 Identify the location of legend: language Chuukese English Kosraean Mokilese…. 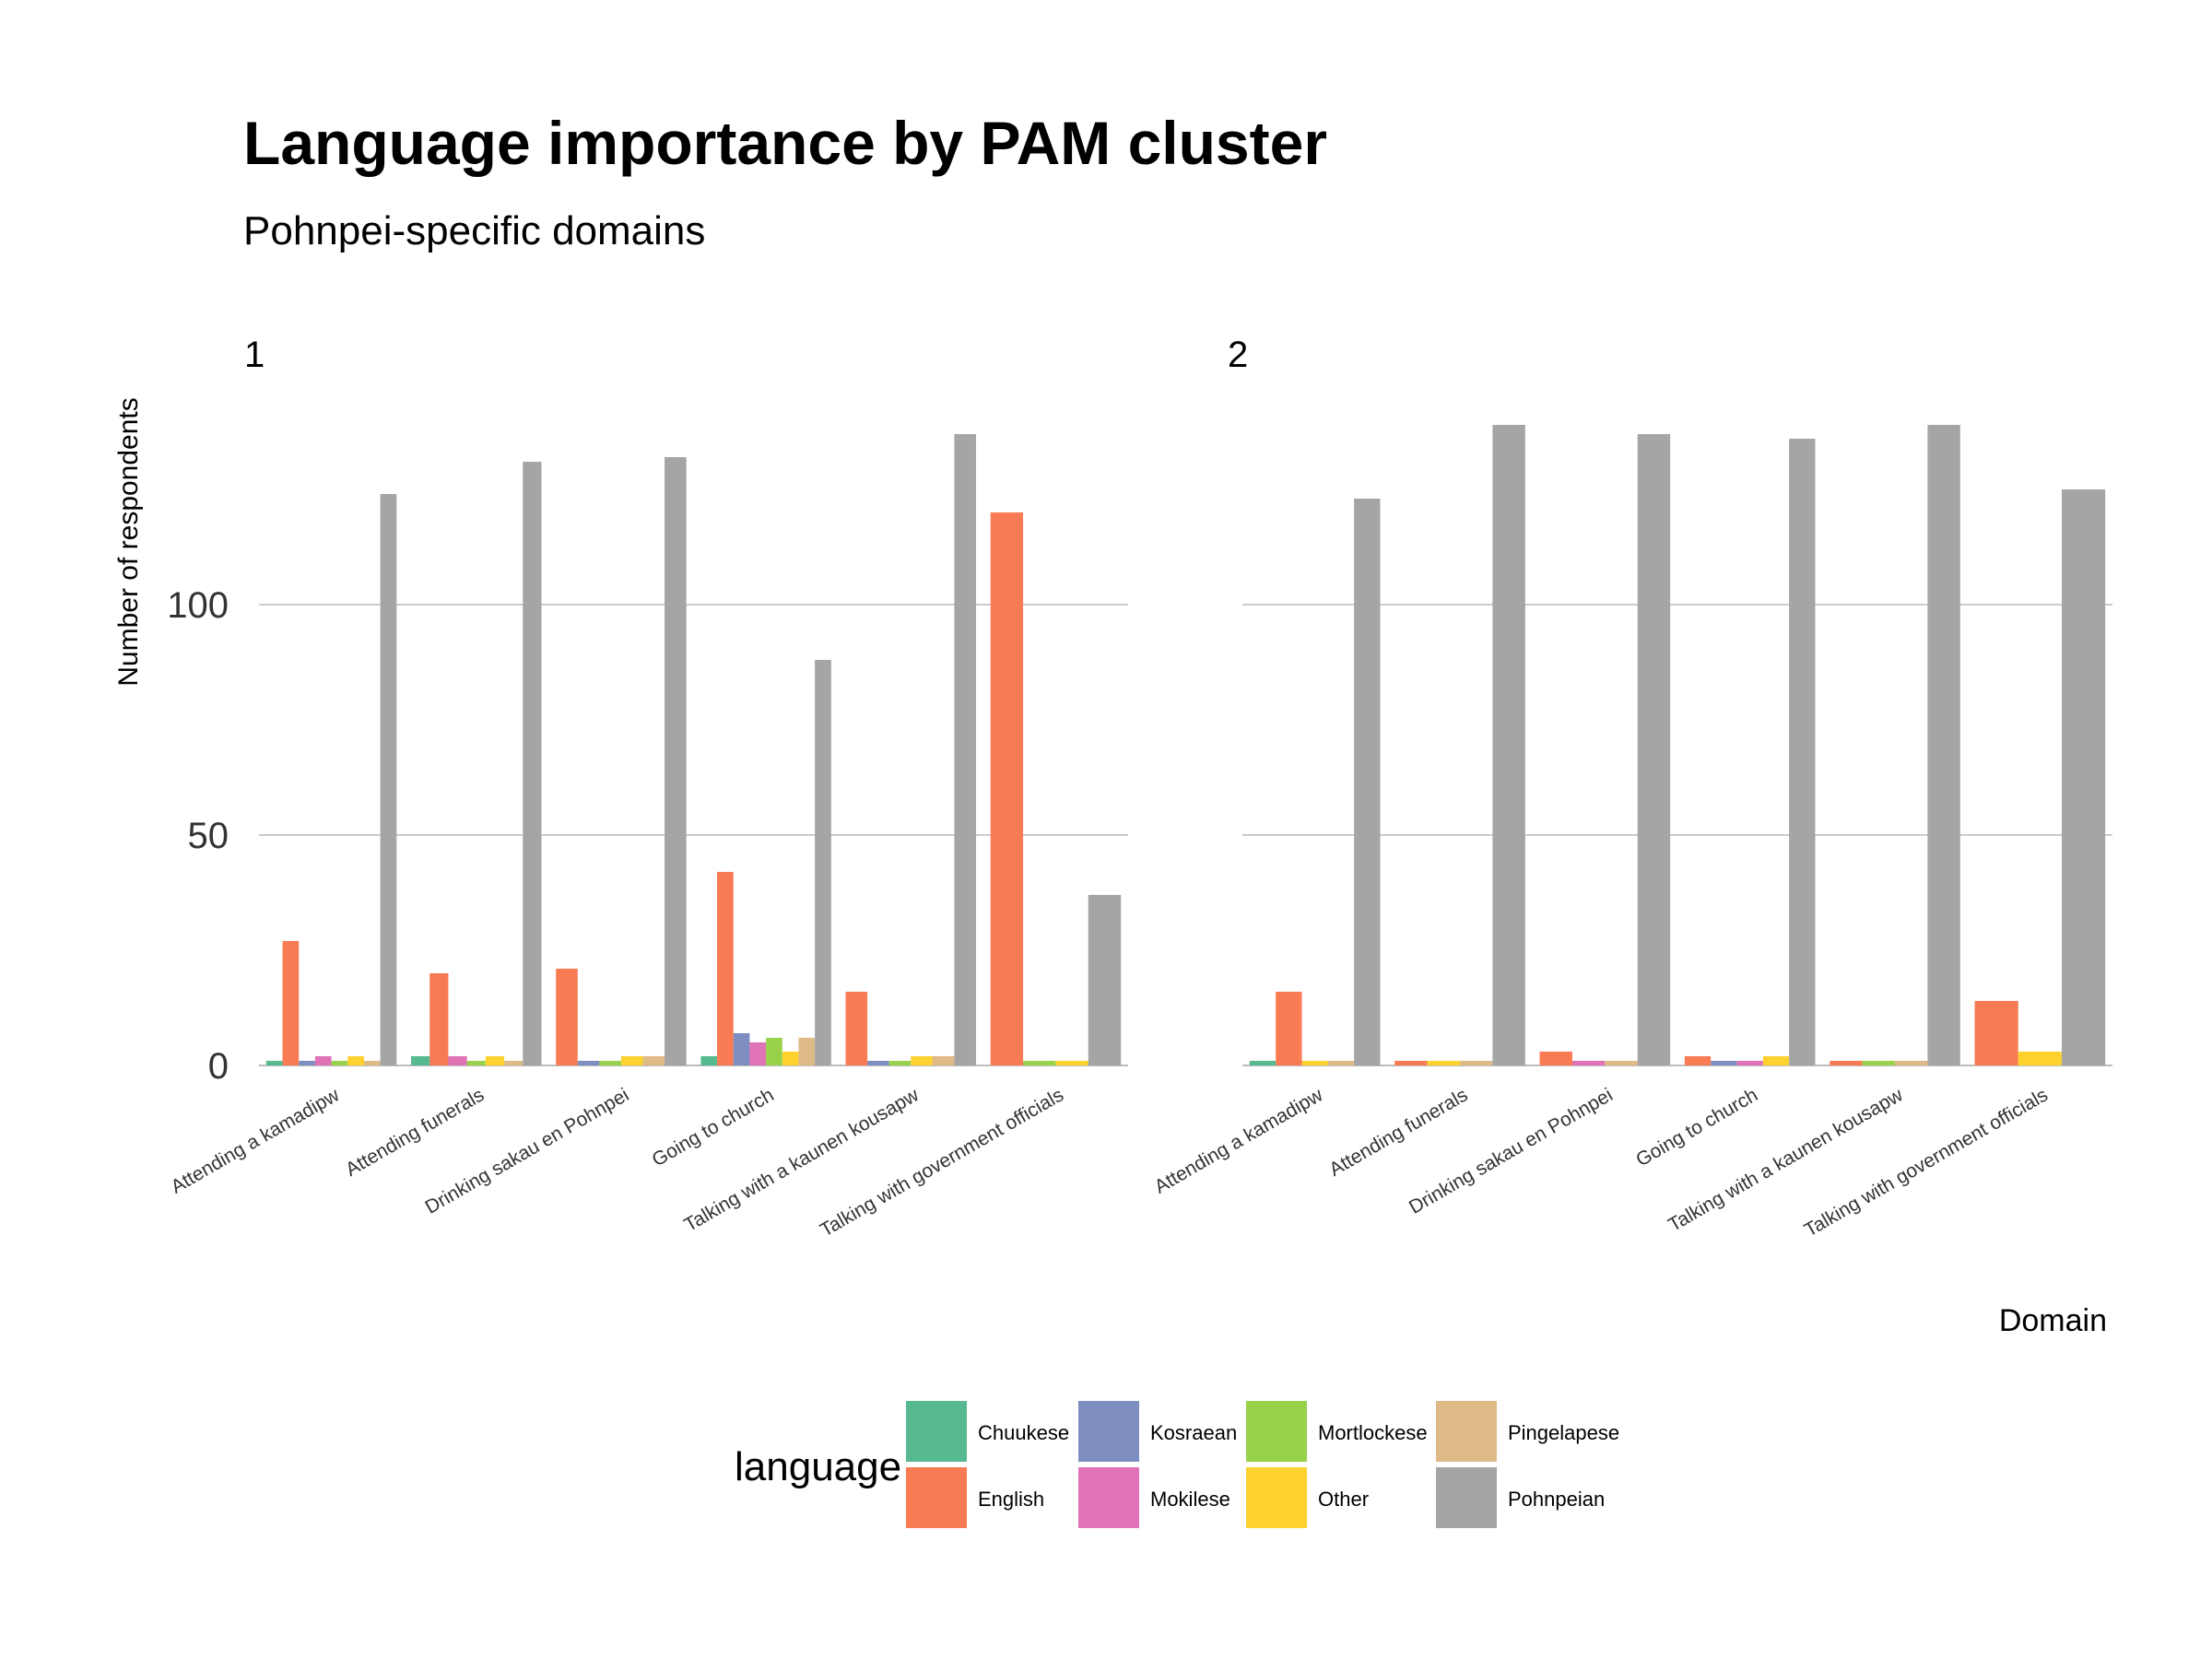
(1177, 1464).